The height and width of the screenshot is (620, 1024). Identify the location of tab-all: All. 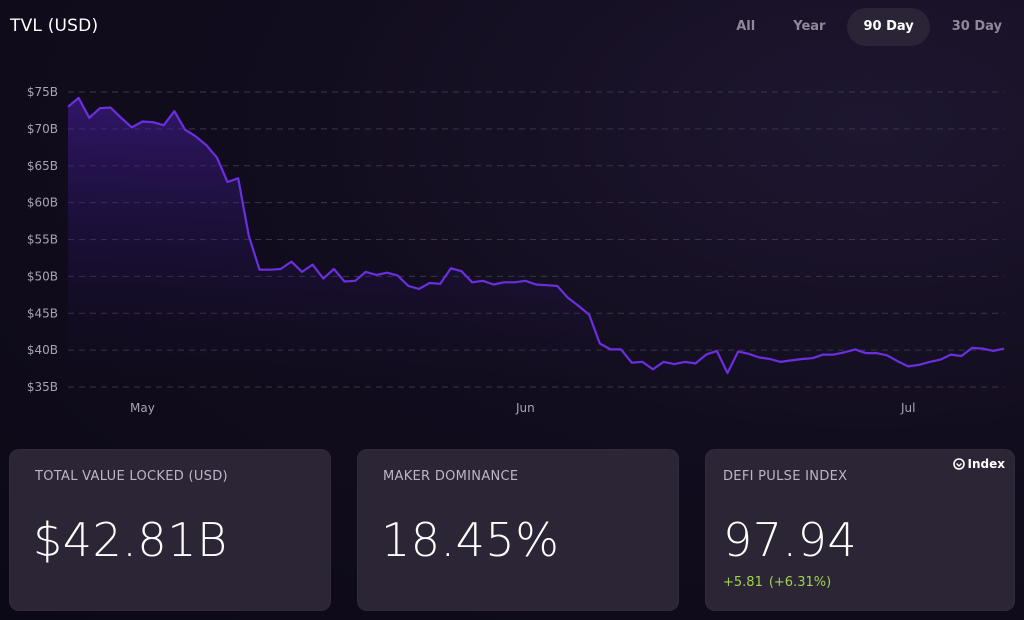
(746, 26).